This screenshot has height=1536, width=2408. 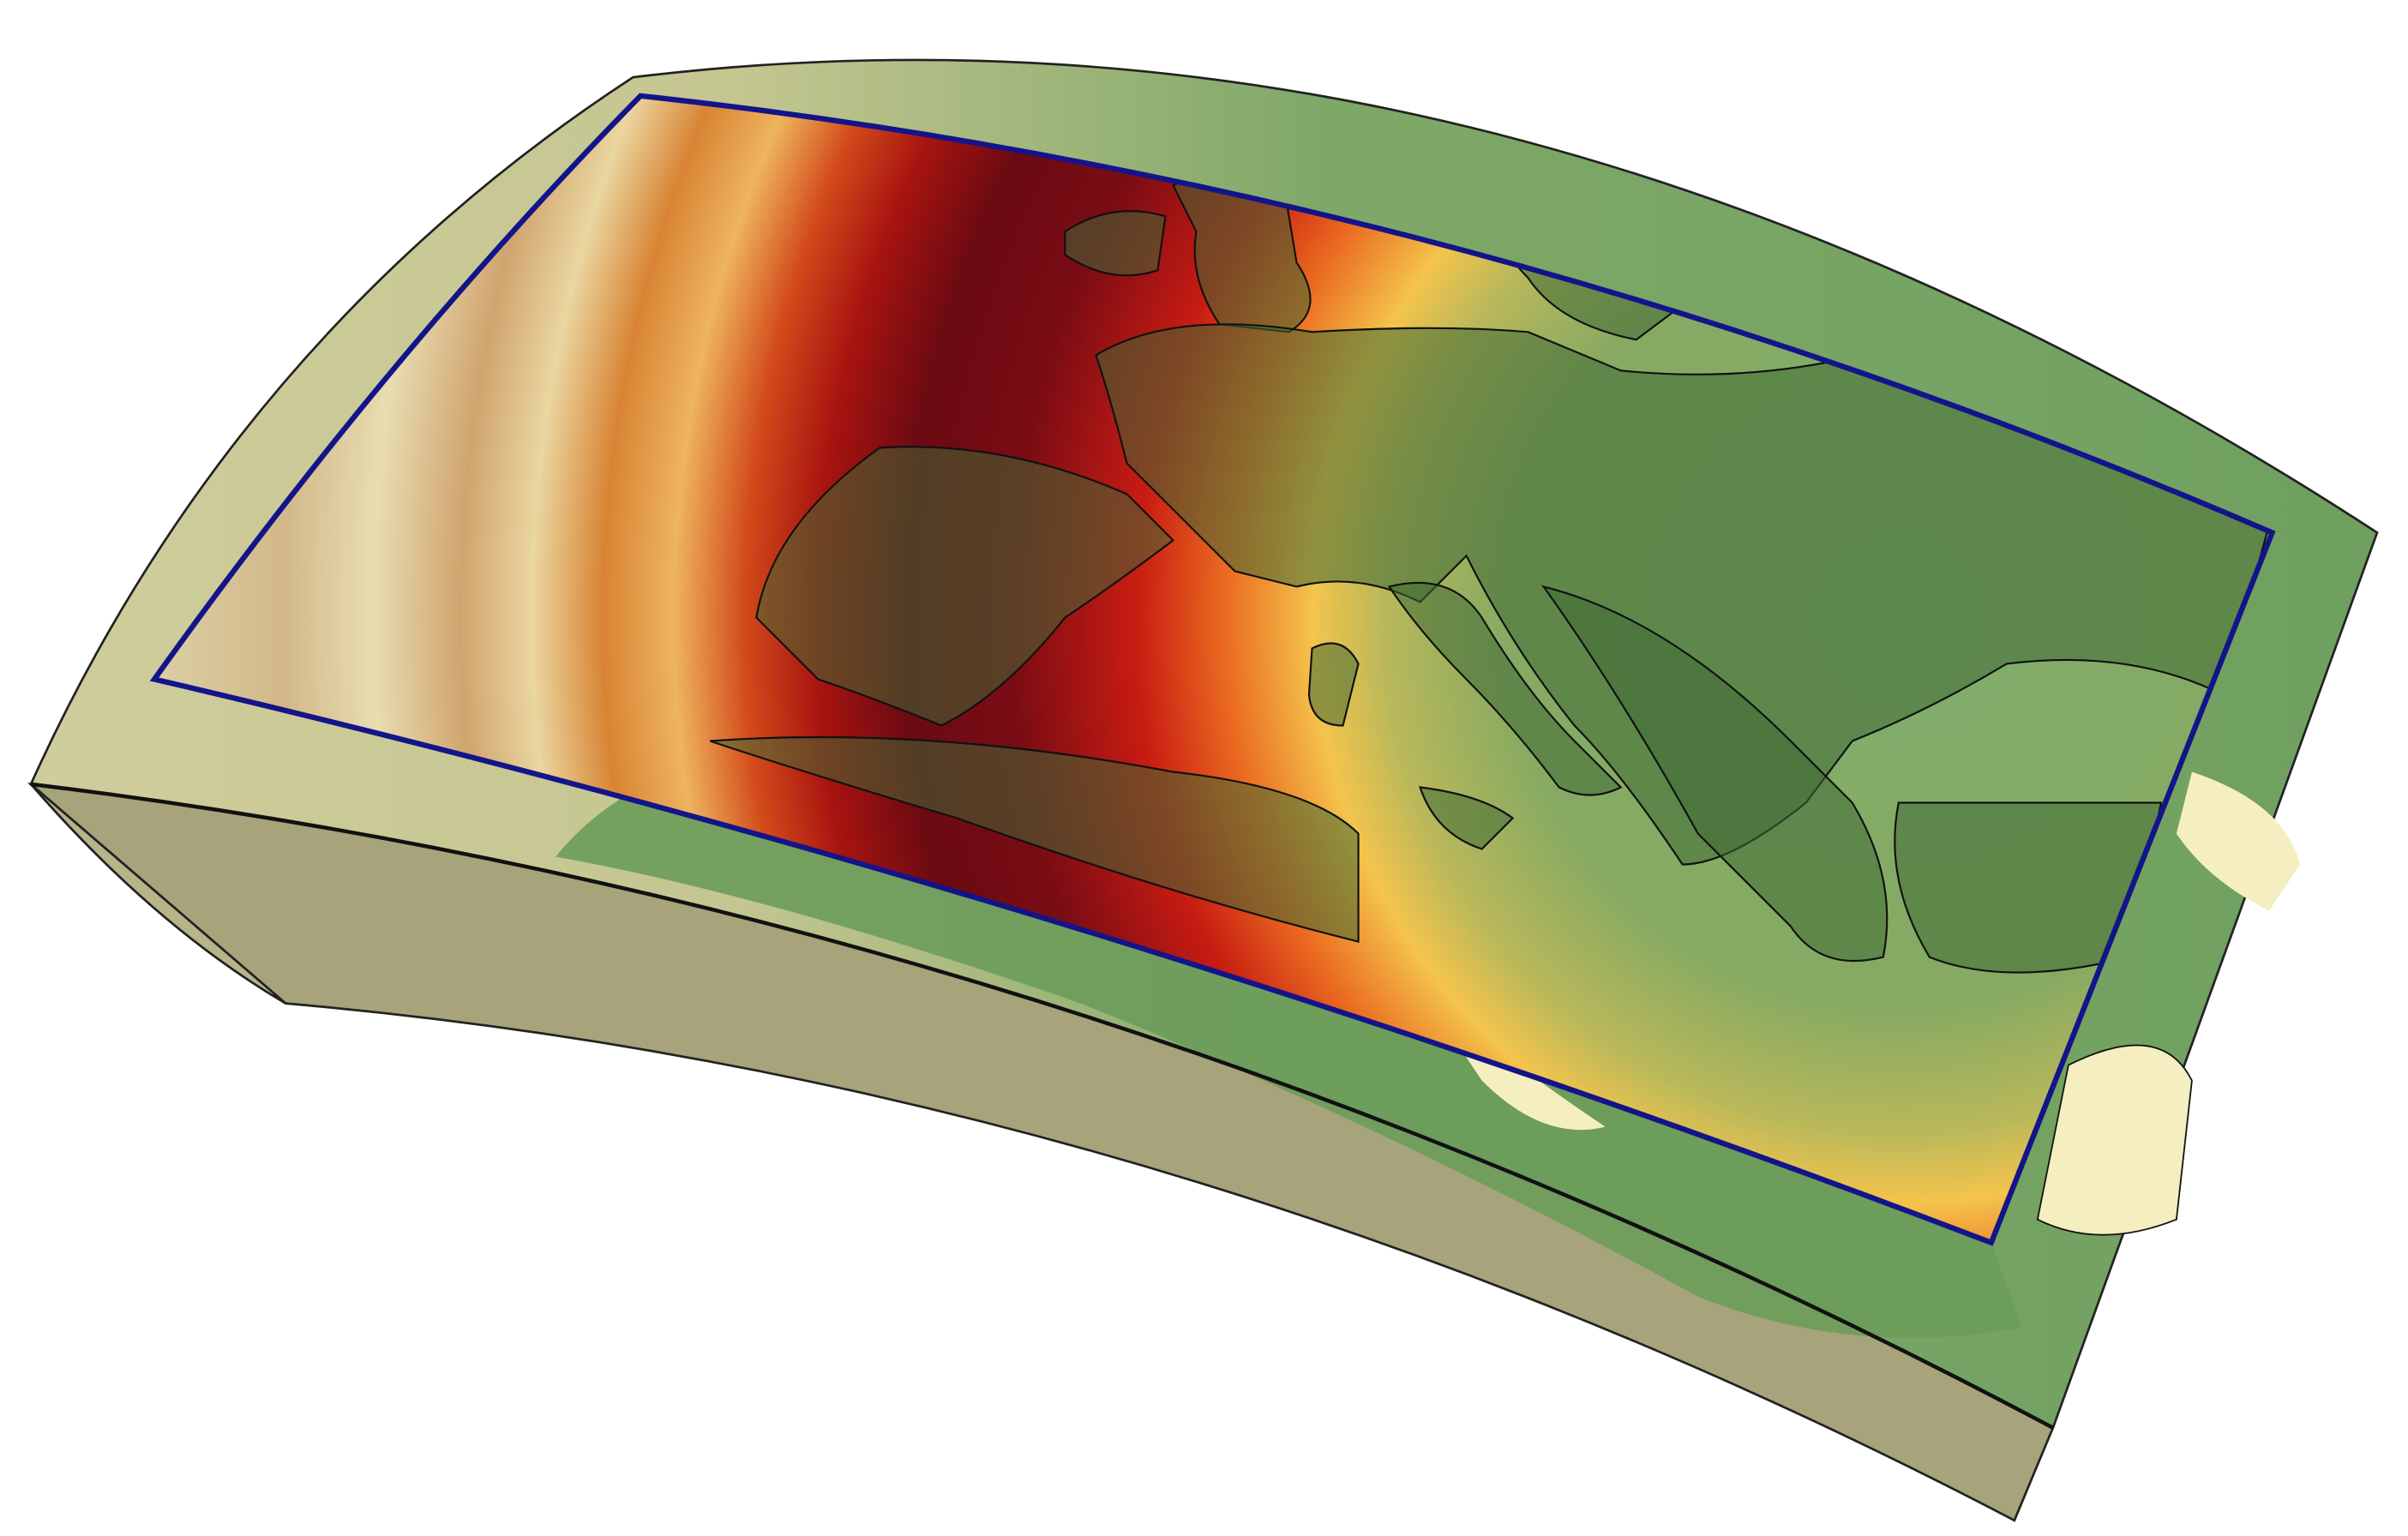 What do you see at coordinates (1467, 818) in the screenshot?
I see `land-sicily` at bounding box center [1467, 818].